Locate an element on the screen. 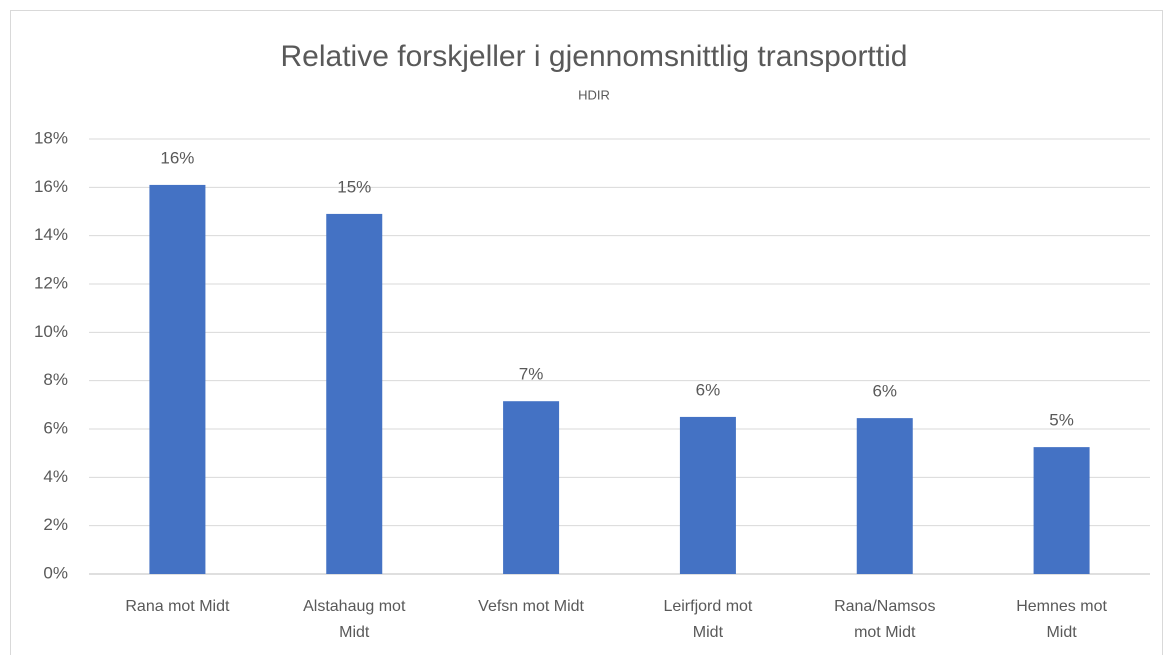  x-tick-label: Alstahaug mot Midt is located at coordinates (354, 619).